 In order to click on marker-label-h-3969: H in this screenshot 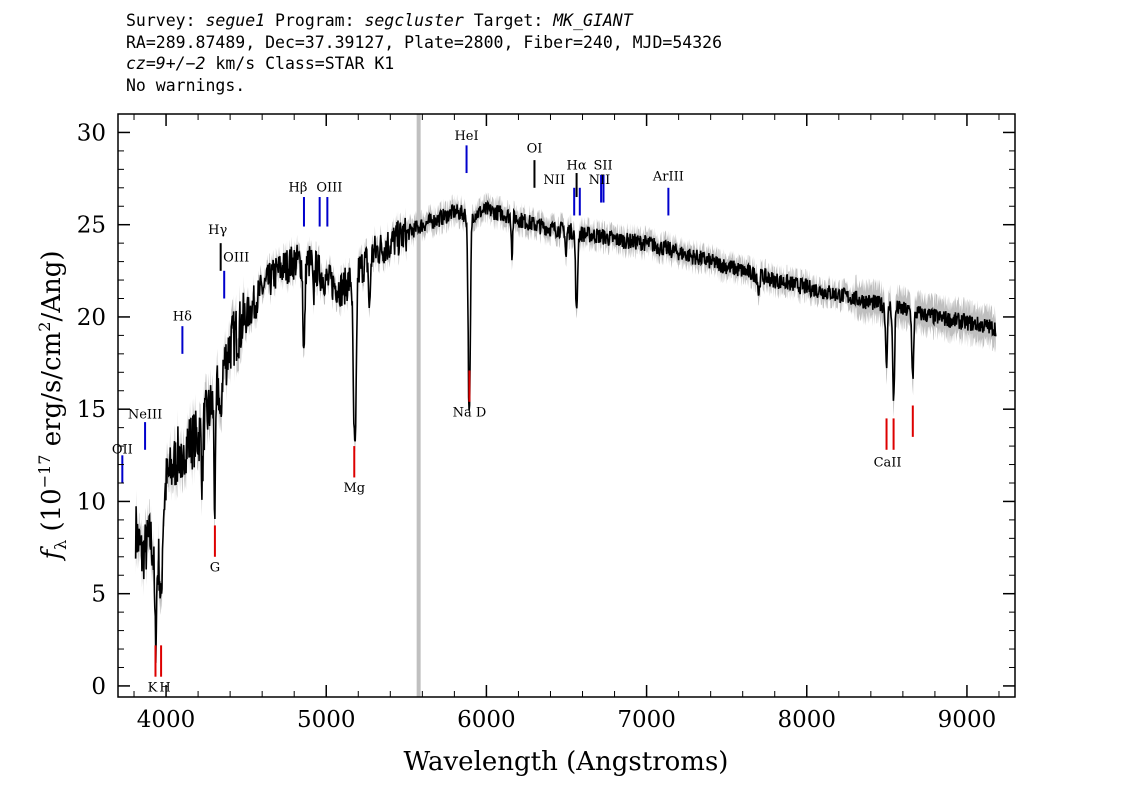, I will do `click(164, 687)`.